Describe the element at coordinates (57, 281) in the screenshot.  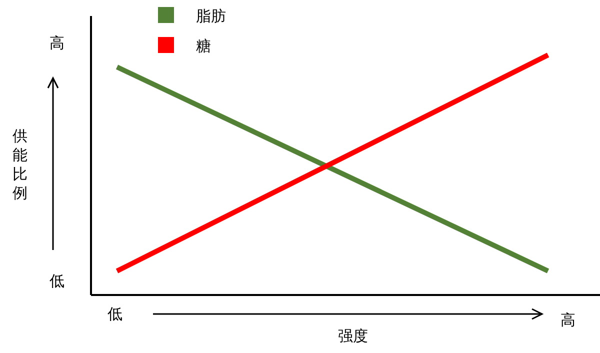
I see `annotation: 低` at that location.